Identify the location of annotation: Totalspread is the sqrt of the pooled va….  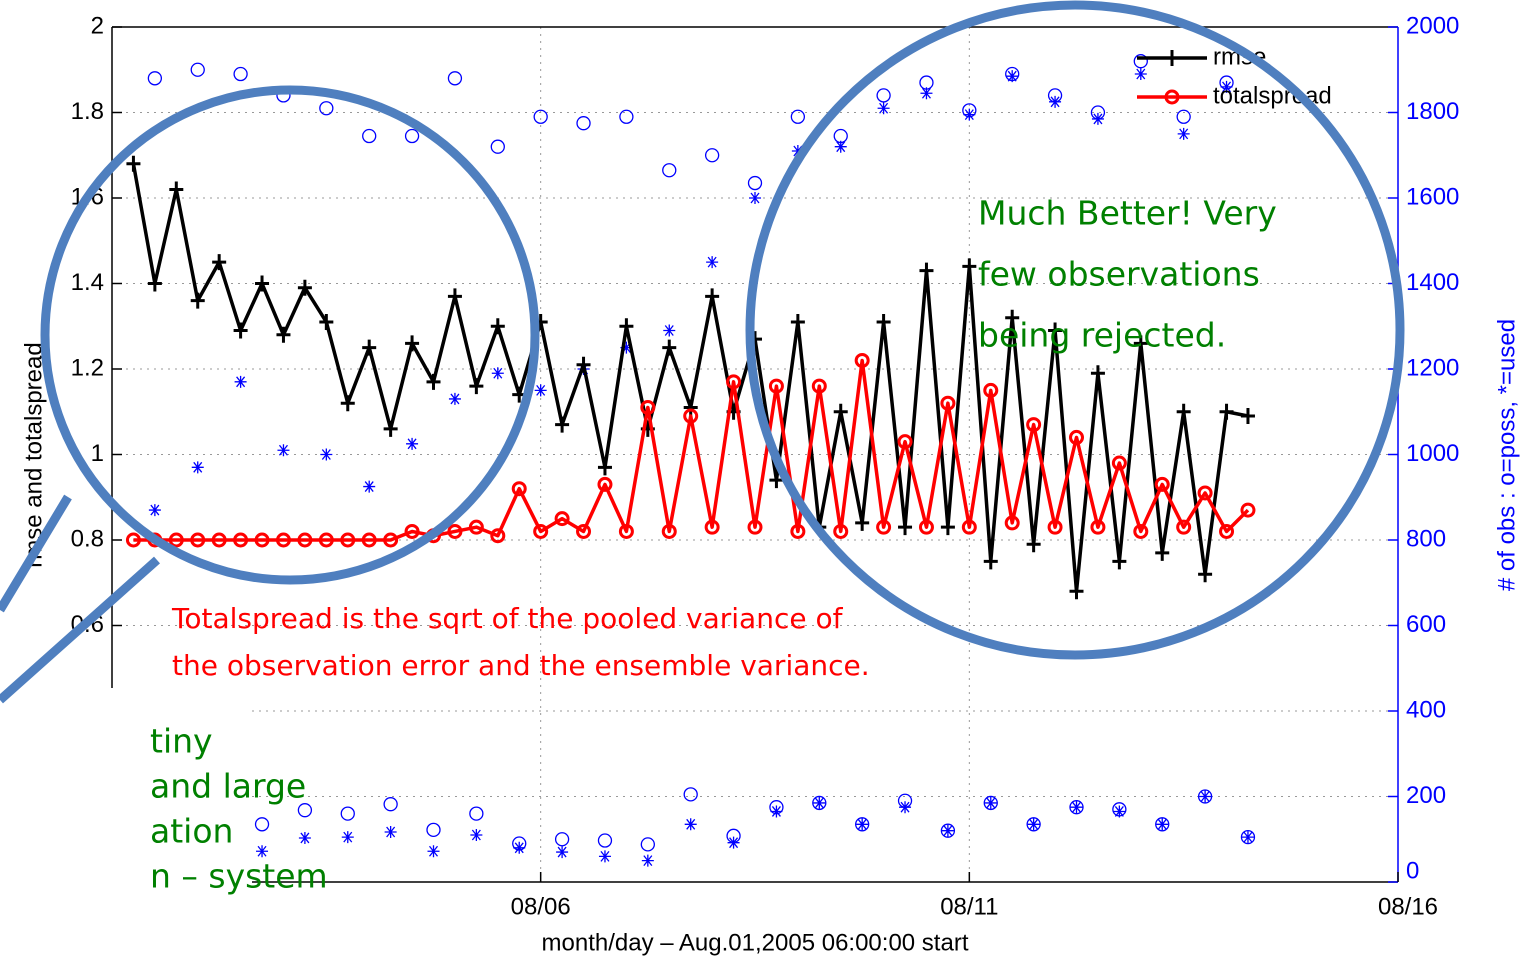
(507, 618).